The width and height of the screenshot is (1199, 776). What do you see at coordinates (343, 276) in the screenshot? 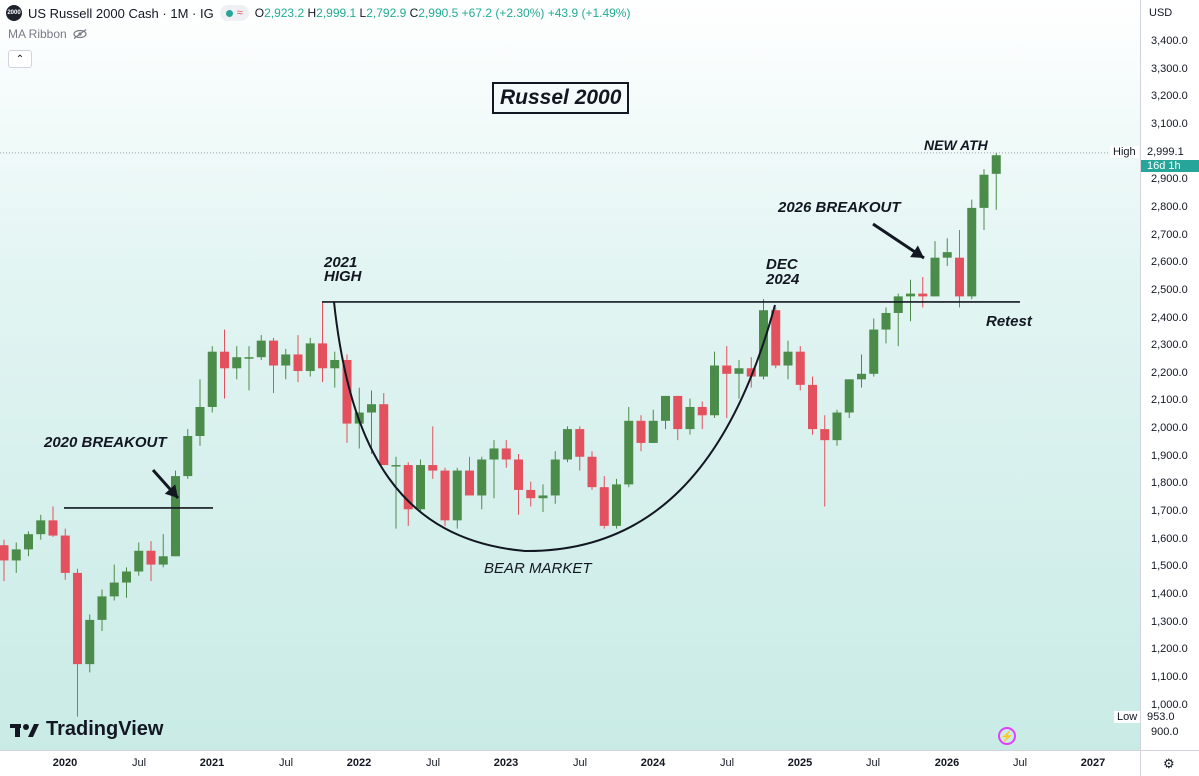
I see `annotation-2021-high-line2: HIGH` at bounding box center [343, 276].